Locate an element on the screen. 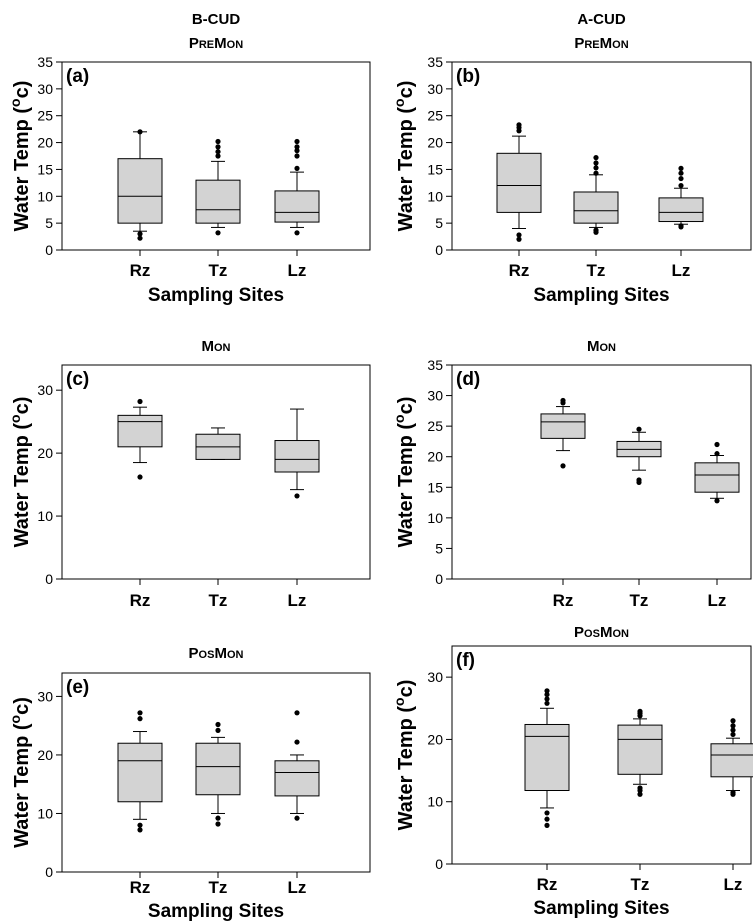  y-tick-label: 15 is located at coordinates (435, 169).